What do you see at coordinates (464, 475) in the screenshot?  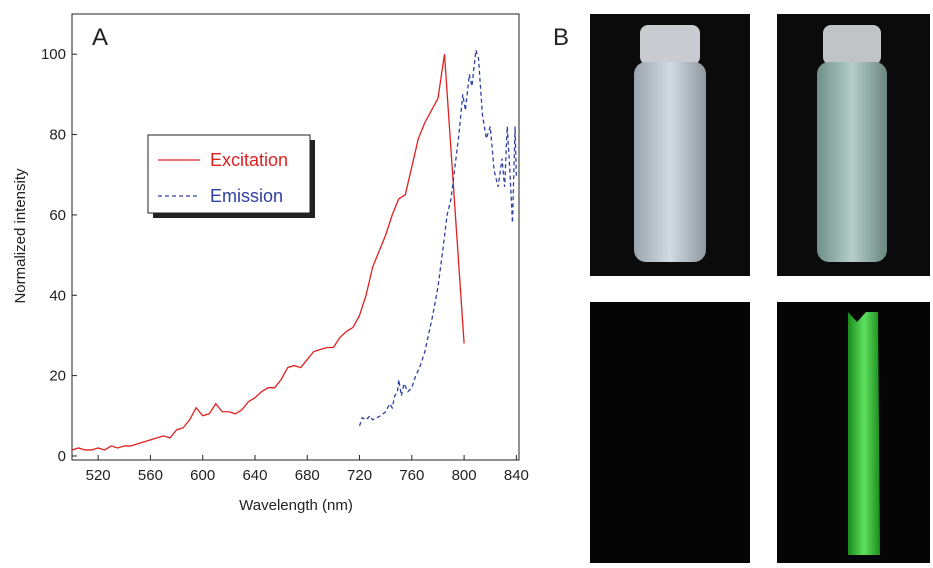 I see `x-tick-label: 800` at bounding box center [464, 475].